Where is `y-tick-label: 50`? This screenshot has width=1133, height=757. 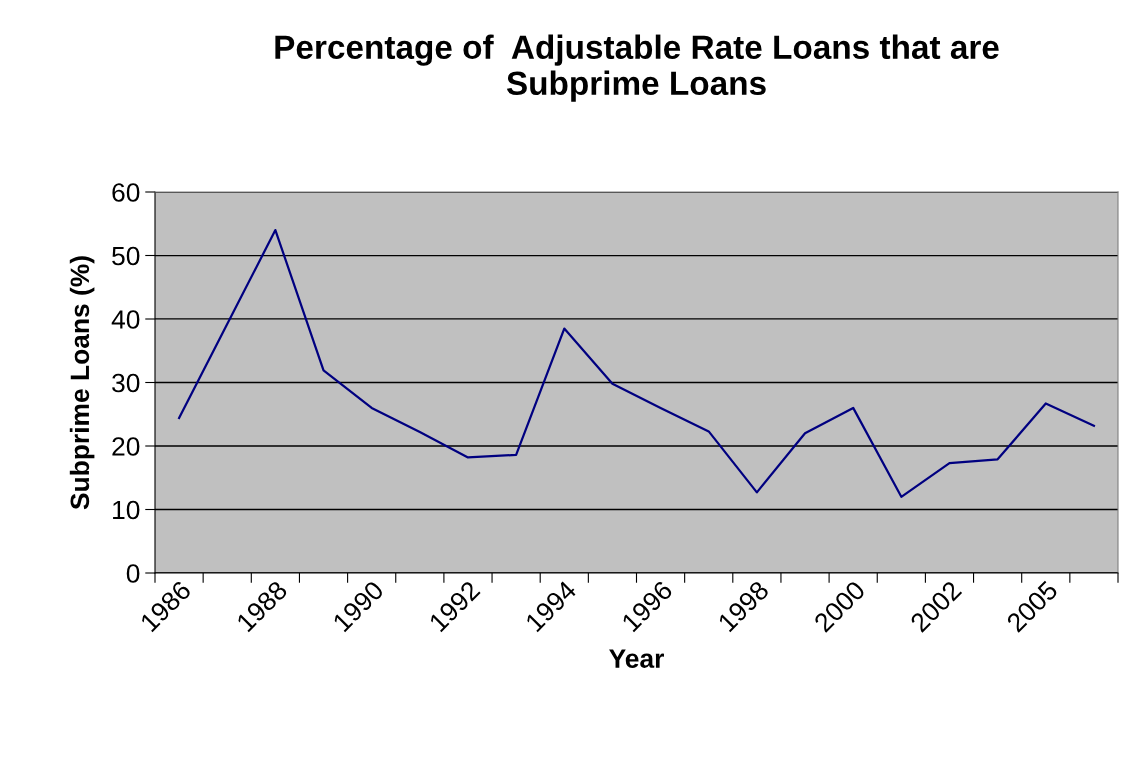
y-tick-label: 50 is located at coordinates (126, 256).